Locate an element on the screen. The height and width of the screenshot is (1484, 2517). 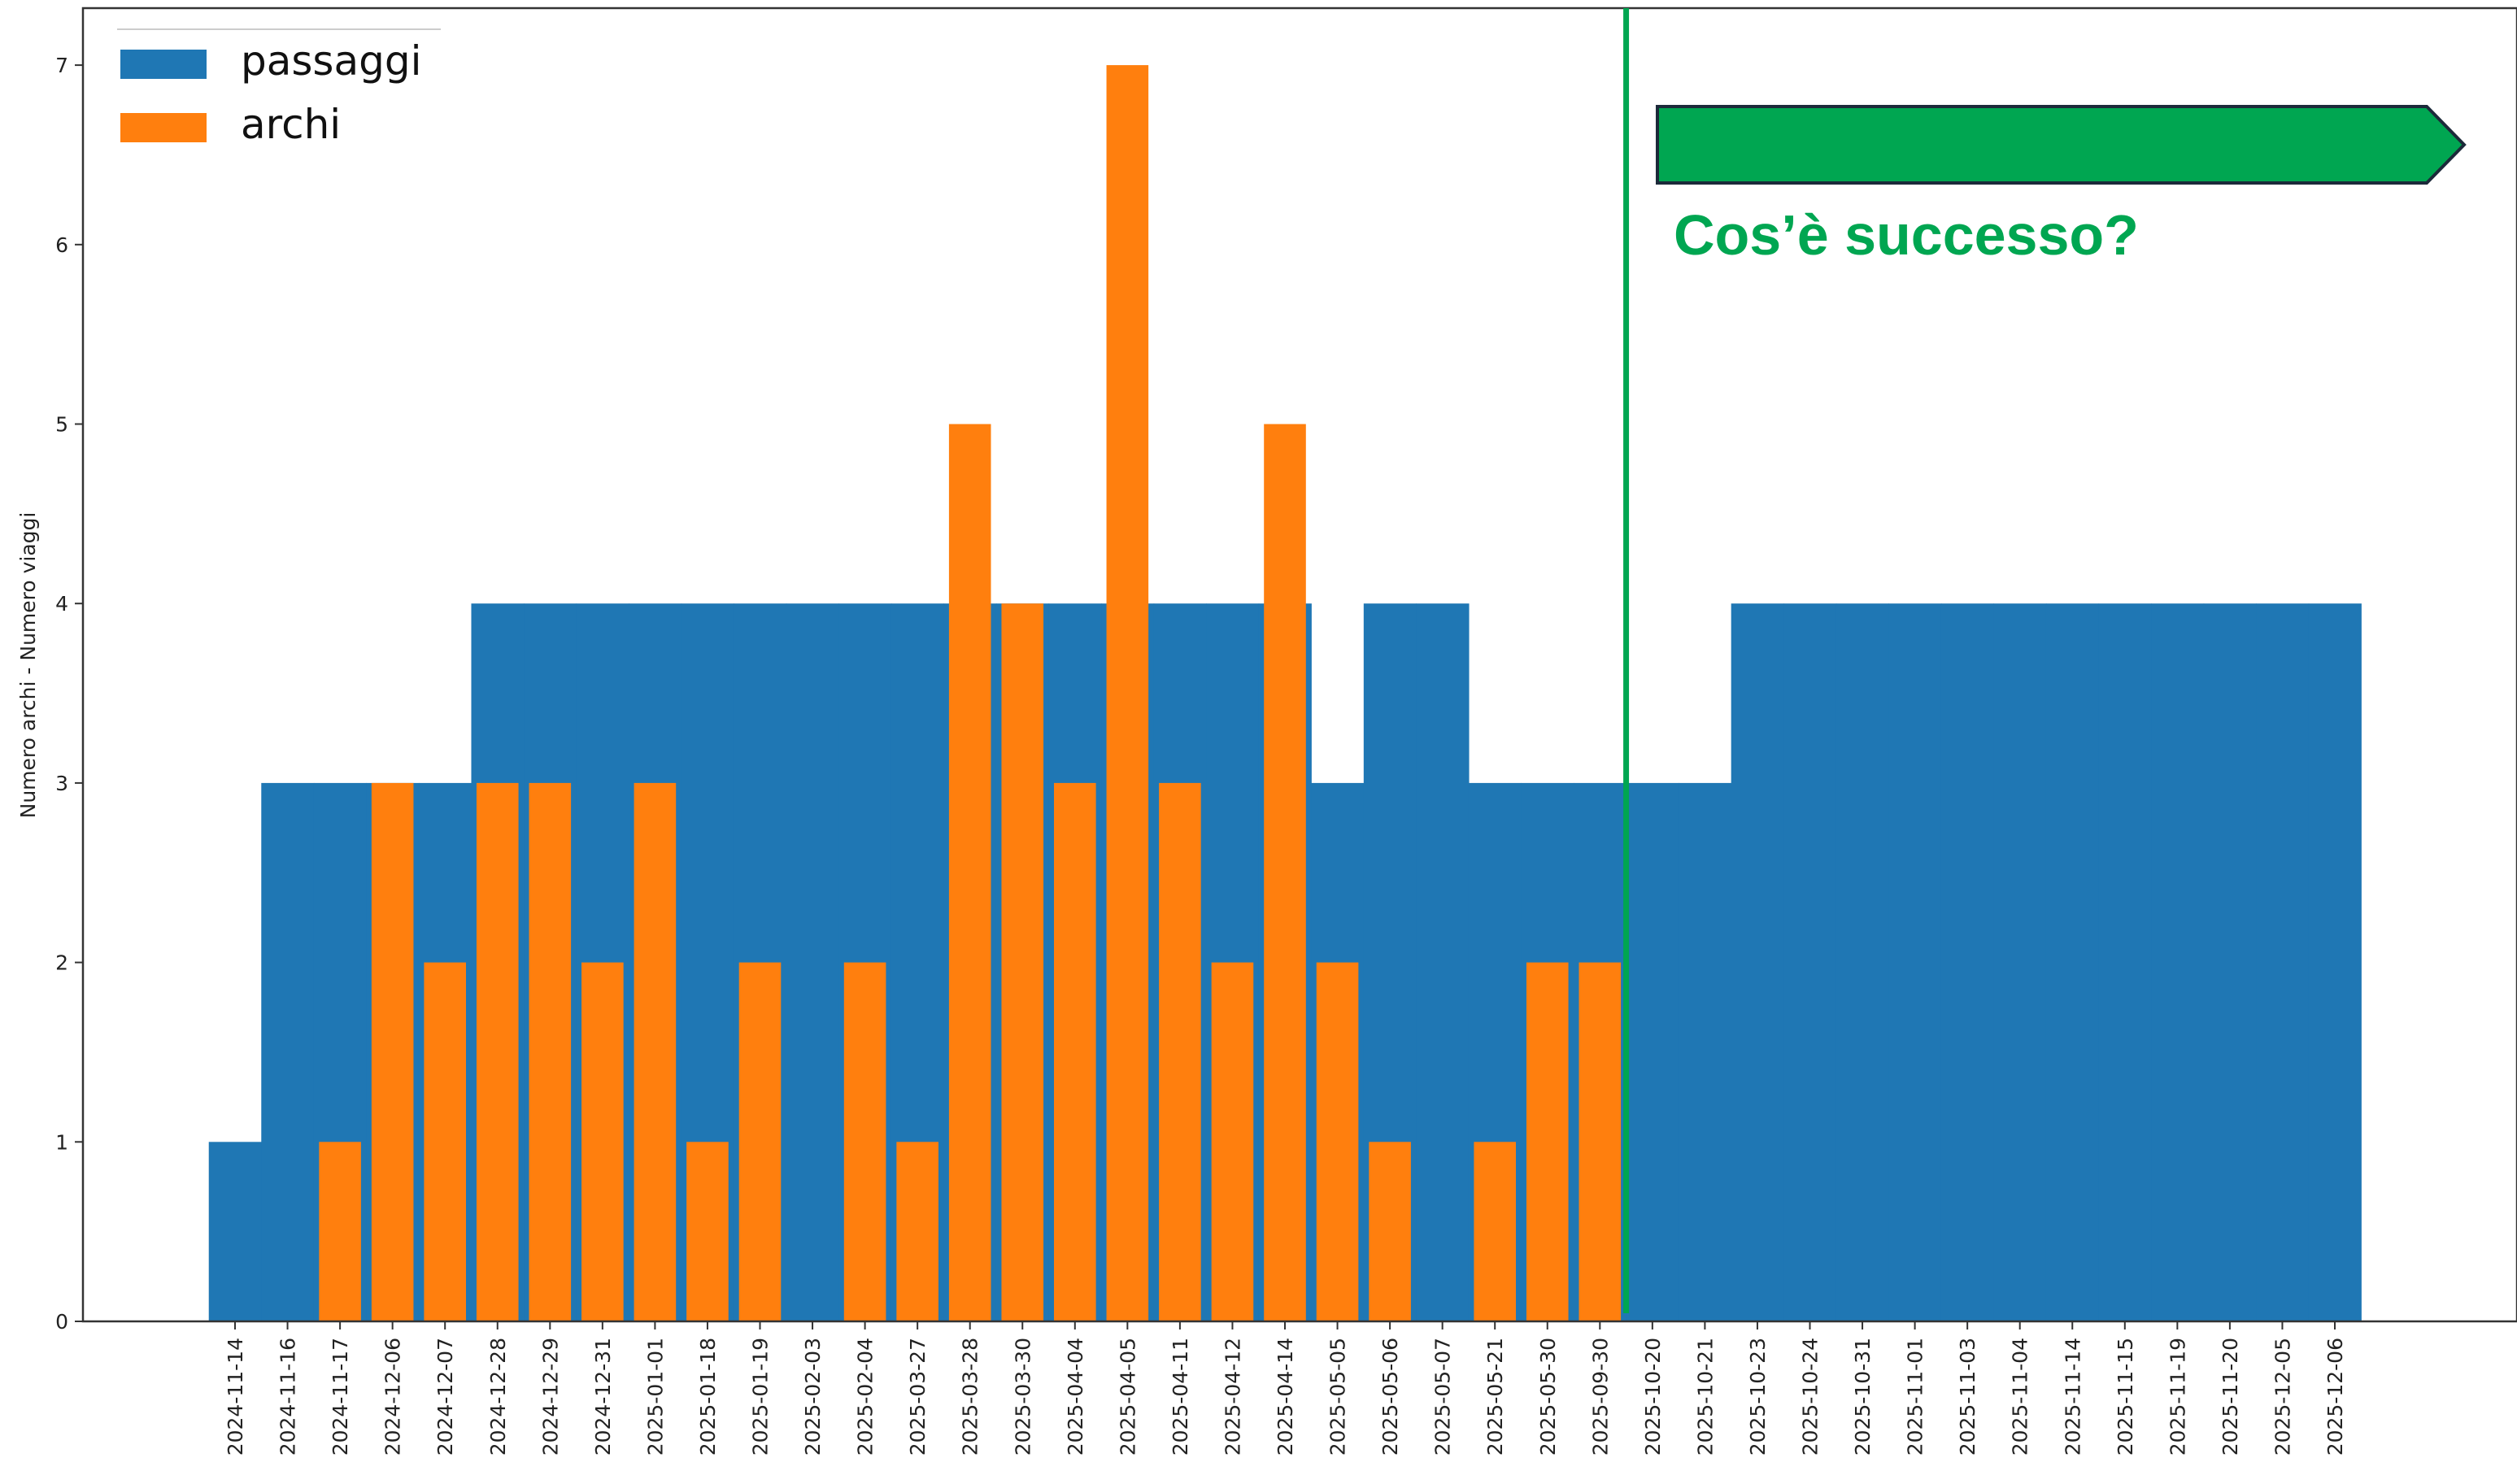
y-tick-label: 7 is located at coordinates (61, 65).